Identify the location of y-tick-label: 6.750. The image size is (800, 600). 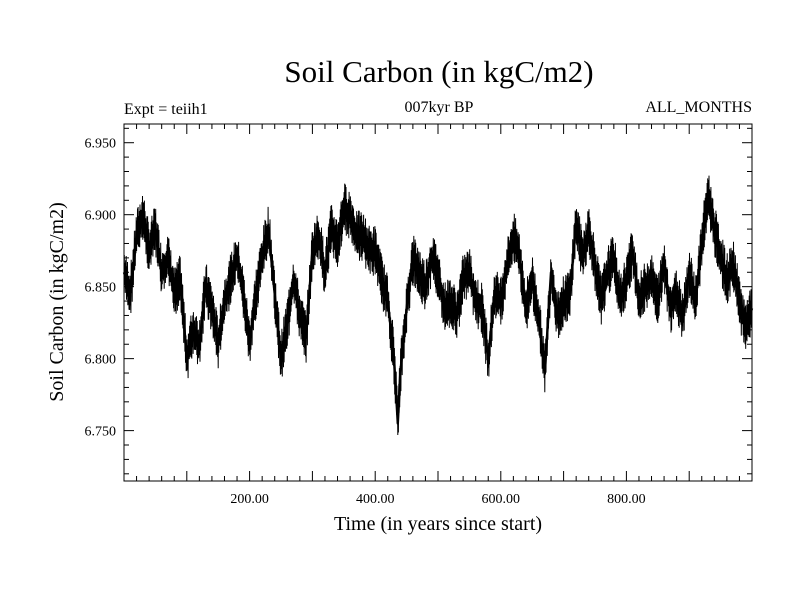
(101, 432).